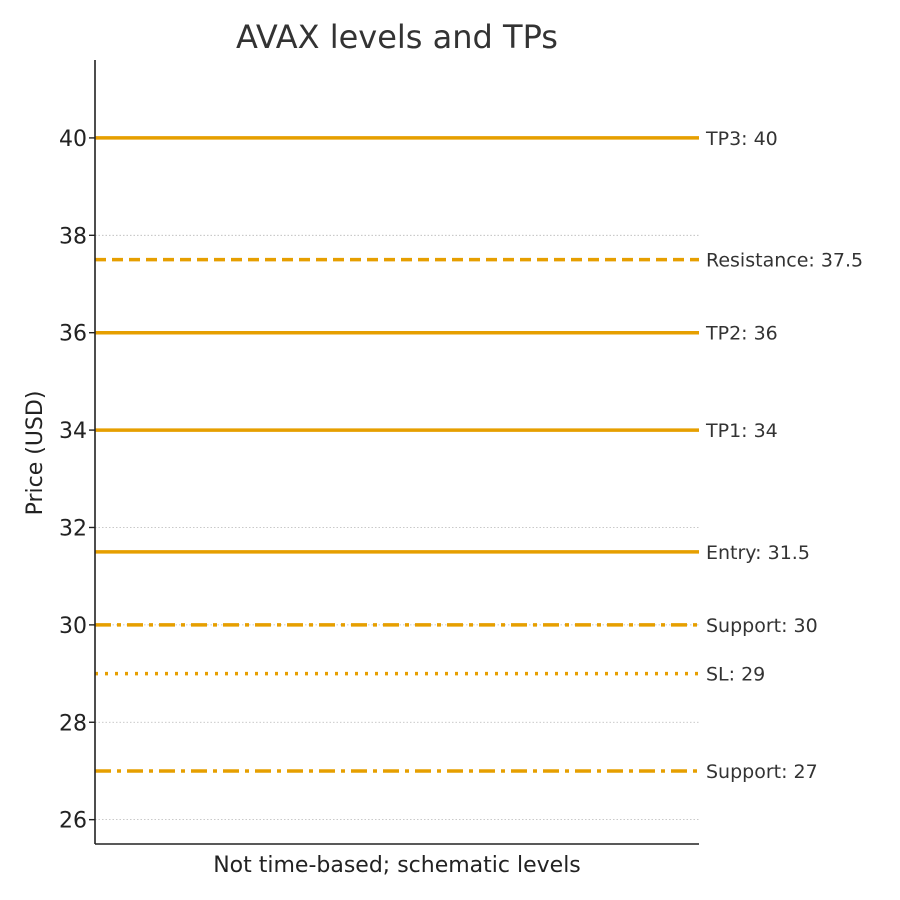  Describe the element at coordinates (397, 37) in the screenshot. I see `chart-title: AVAX levels and TPs` at that location.